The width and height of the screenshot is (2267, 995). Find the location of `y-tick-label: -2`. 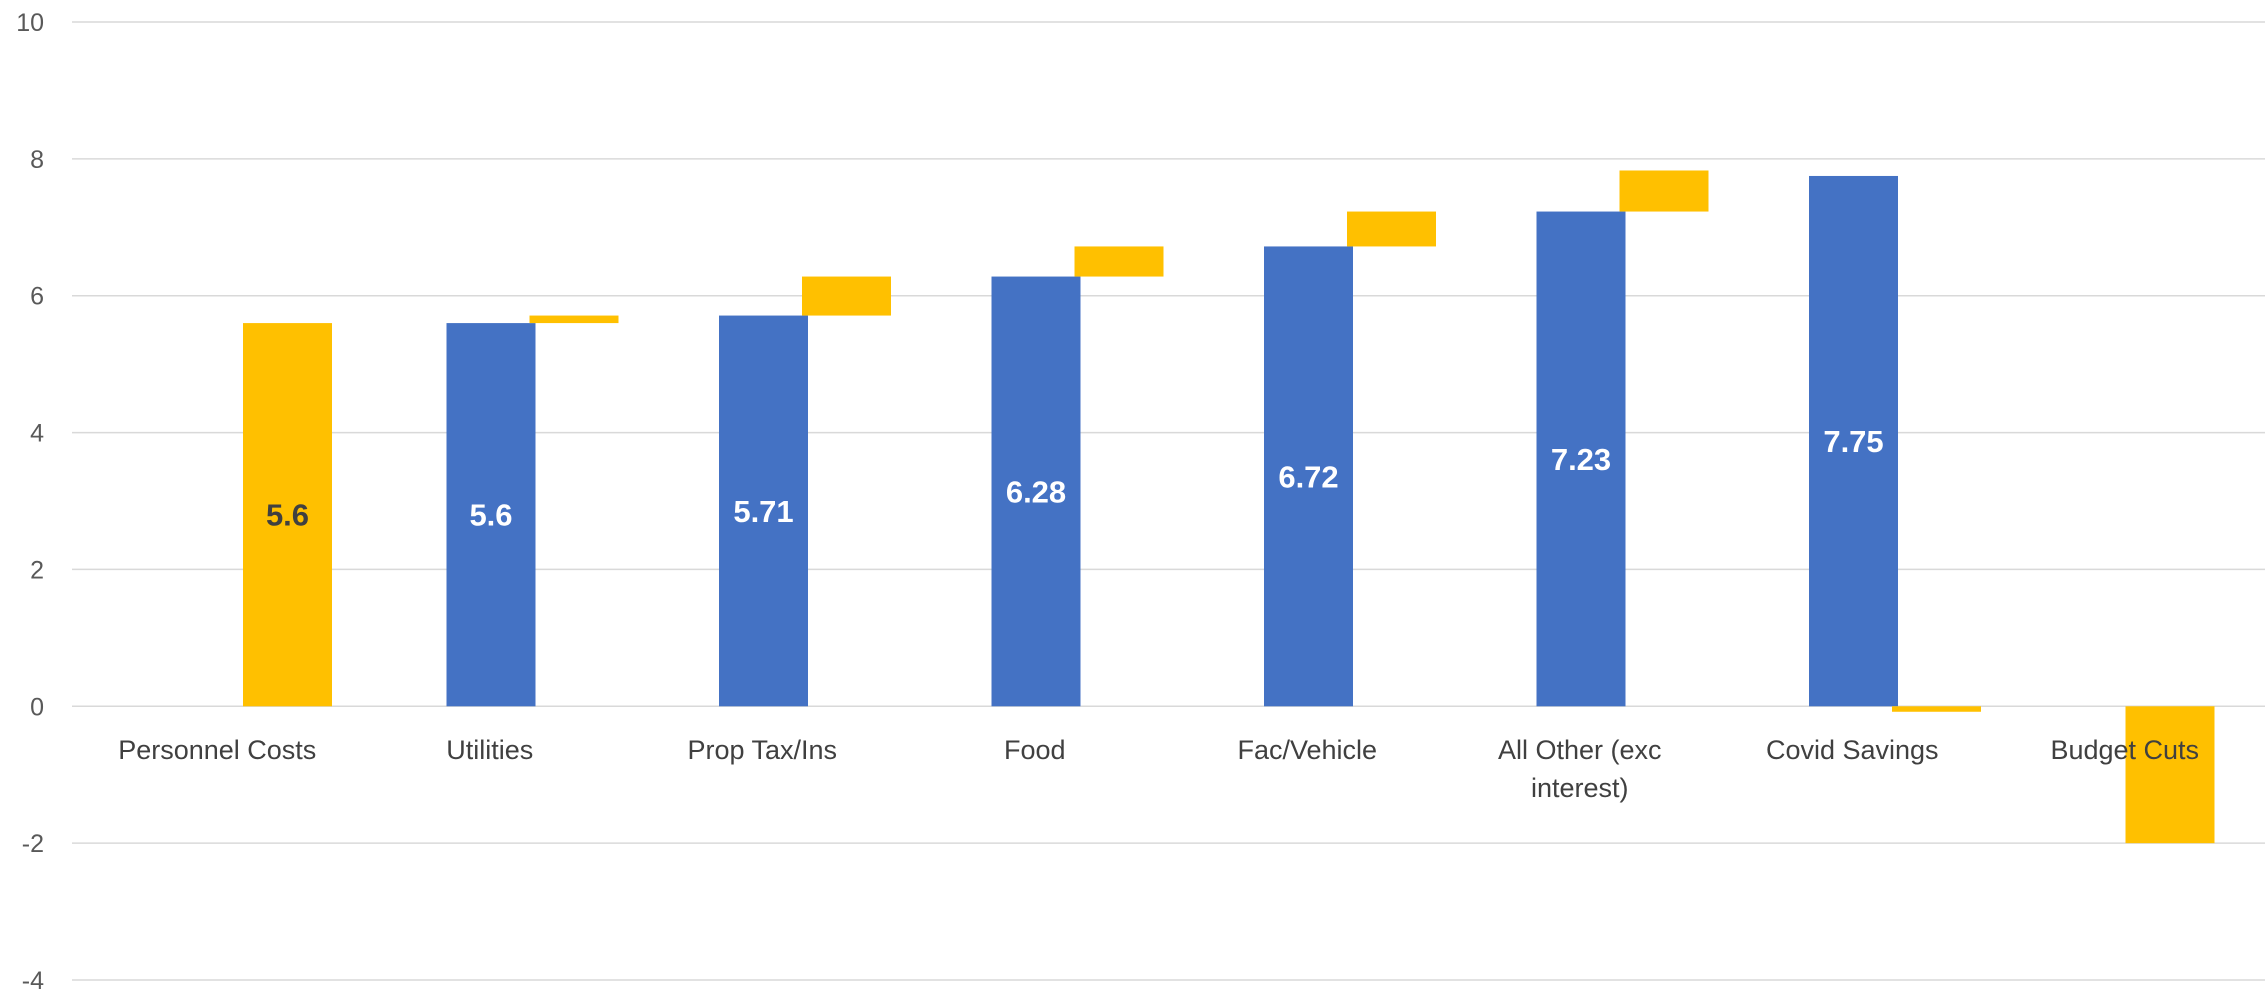

y-tick-label: -2 is located at coordinates (33, 844).